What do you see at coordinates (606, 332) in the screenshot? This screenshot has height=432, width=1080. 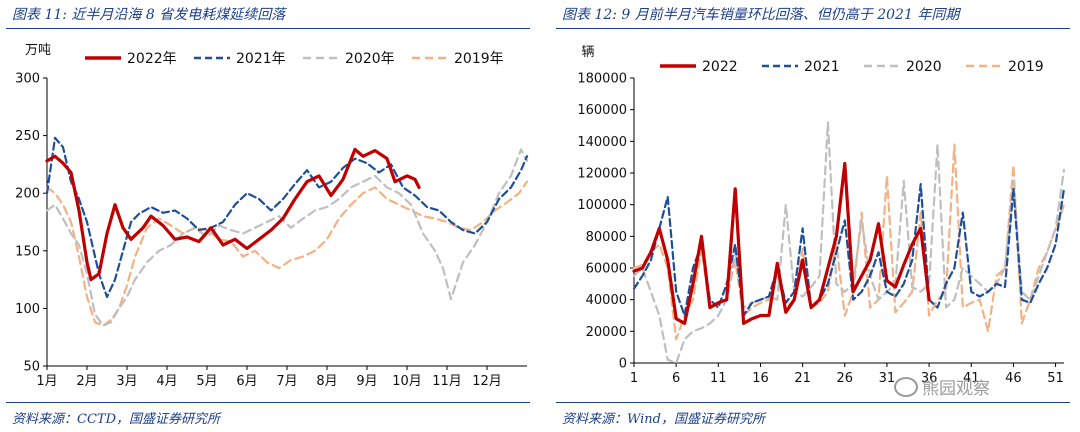 I see `y-tick-label: 20000` at bounding box center [606, 332].